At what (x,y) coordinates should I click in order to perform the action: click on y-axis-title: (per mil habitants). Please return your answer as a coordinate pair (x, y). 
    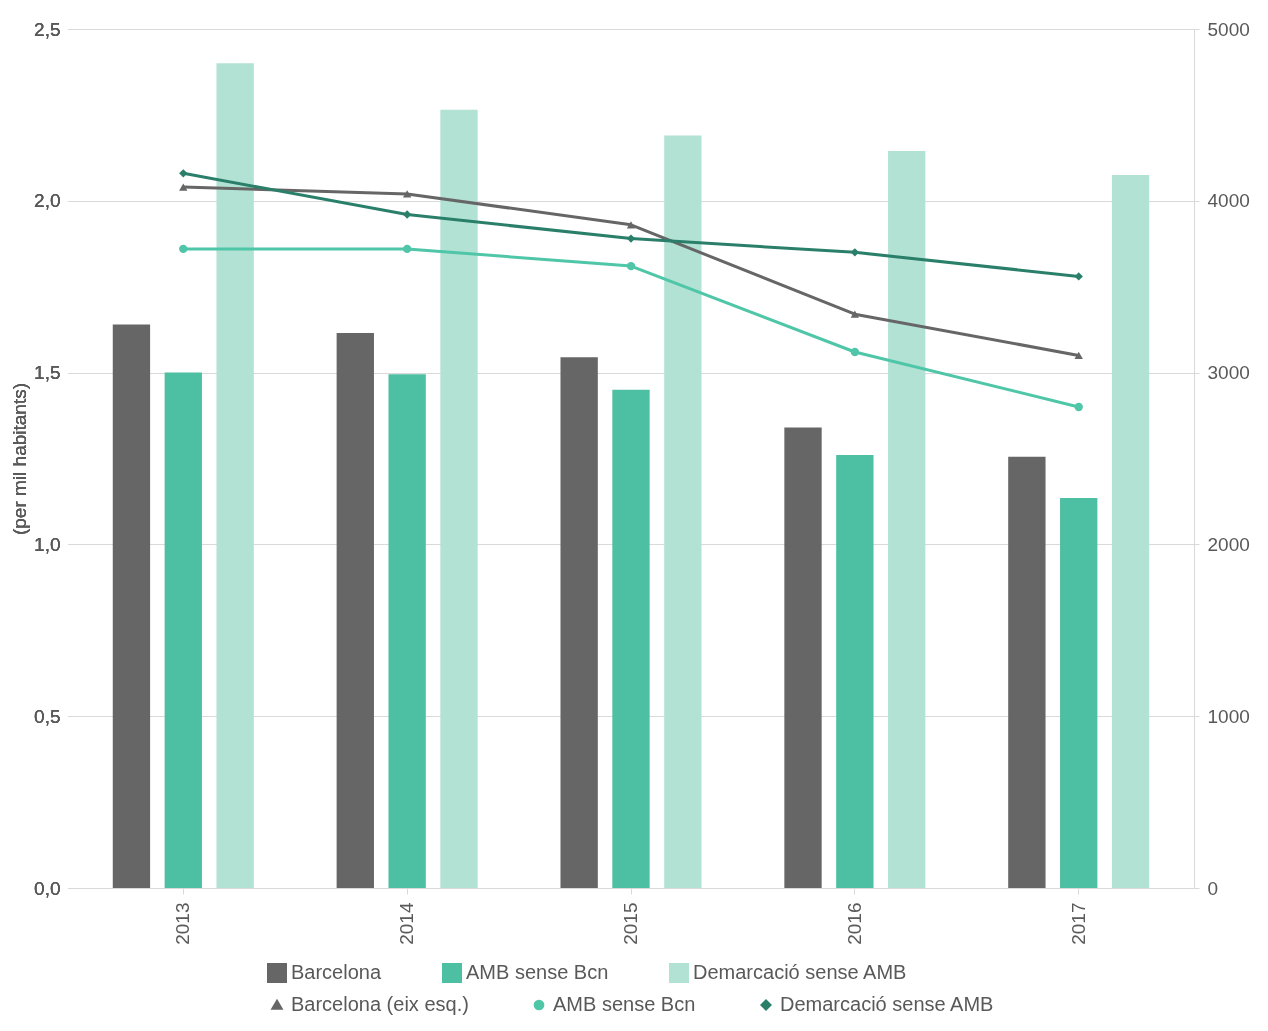
    Looking at the image, I should click on (20, 459).